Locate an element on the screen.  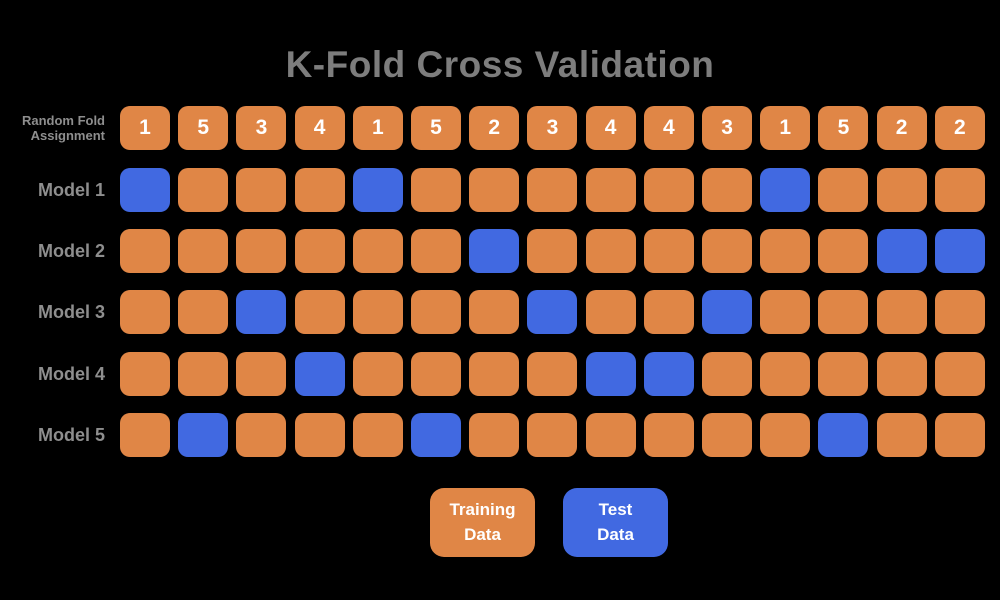
legend-test-data: Test Data is located at coordinates (615, 522).